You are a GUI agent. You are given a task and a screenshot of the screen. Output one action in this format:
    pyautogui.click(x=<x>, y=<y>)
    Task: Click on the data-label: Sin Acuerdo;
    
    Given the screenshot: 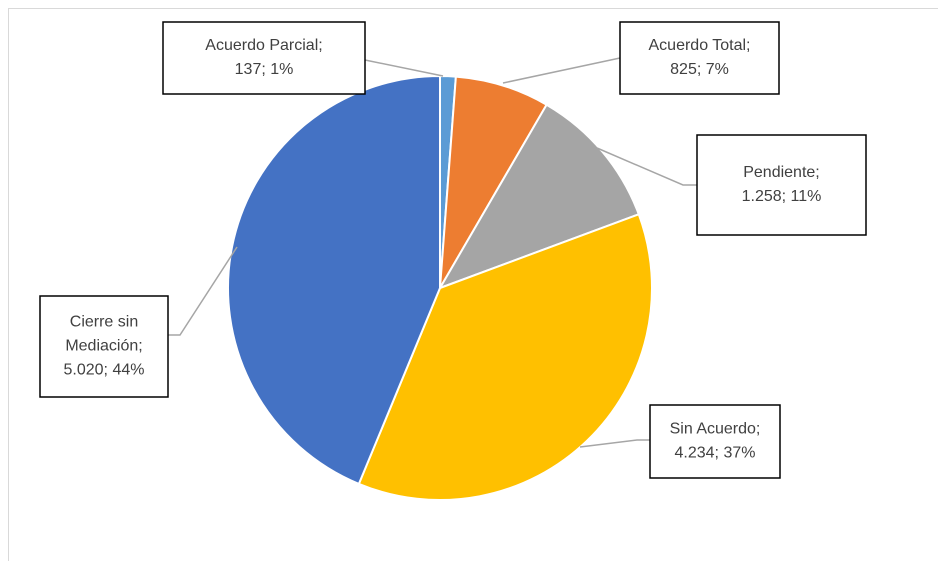 What is the action you would take?
    pyautogui.click(x=715, y=429)
    